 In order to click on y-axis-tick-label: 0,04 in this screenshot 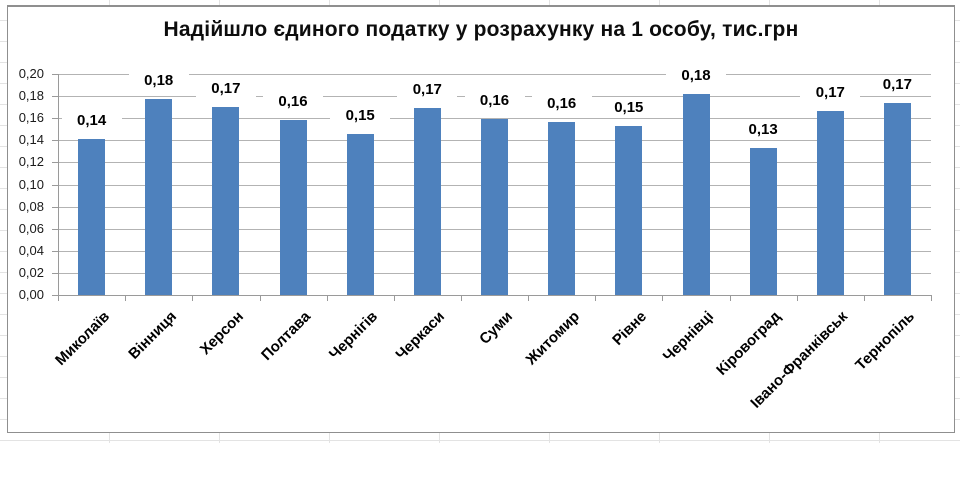, I will do `click(31, 250)`.